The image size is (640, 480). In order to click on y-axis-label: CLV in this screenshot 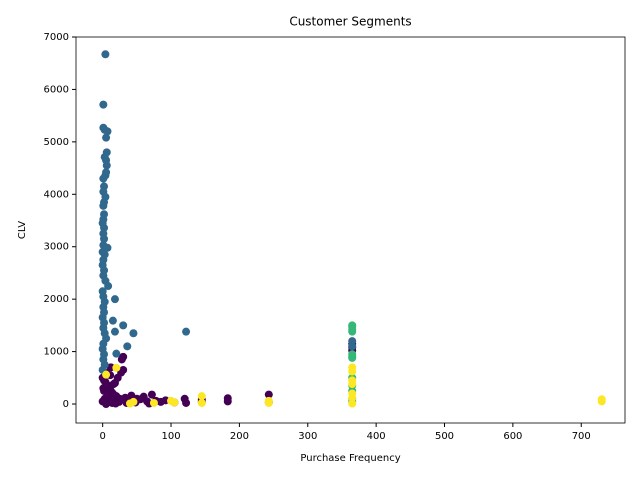, I will do `click(22, 230)`.